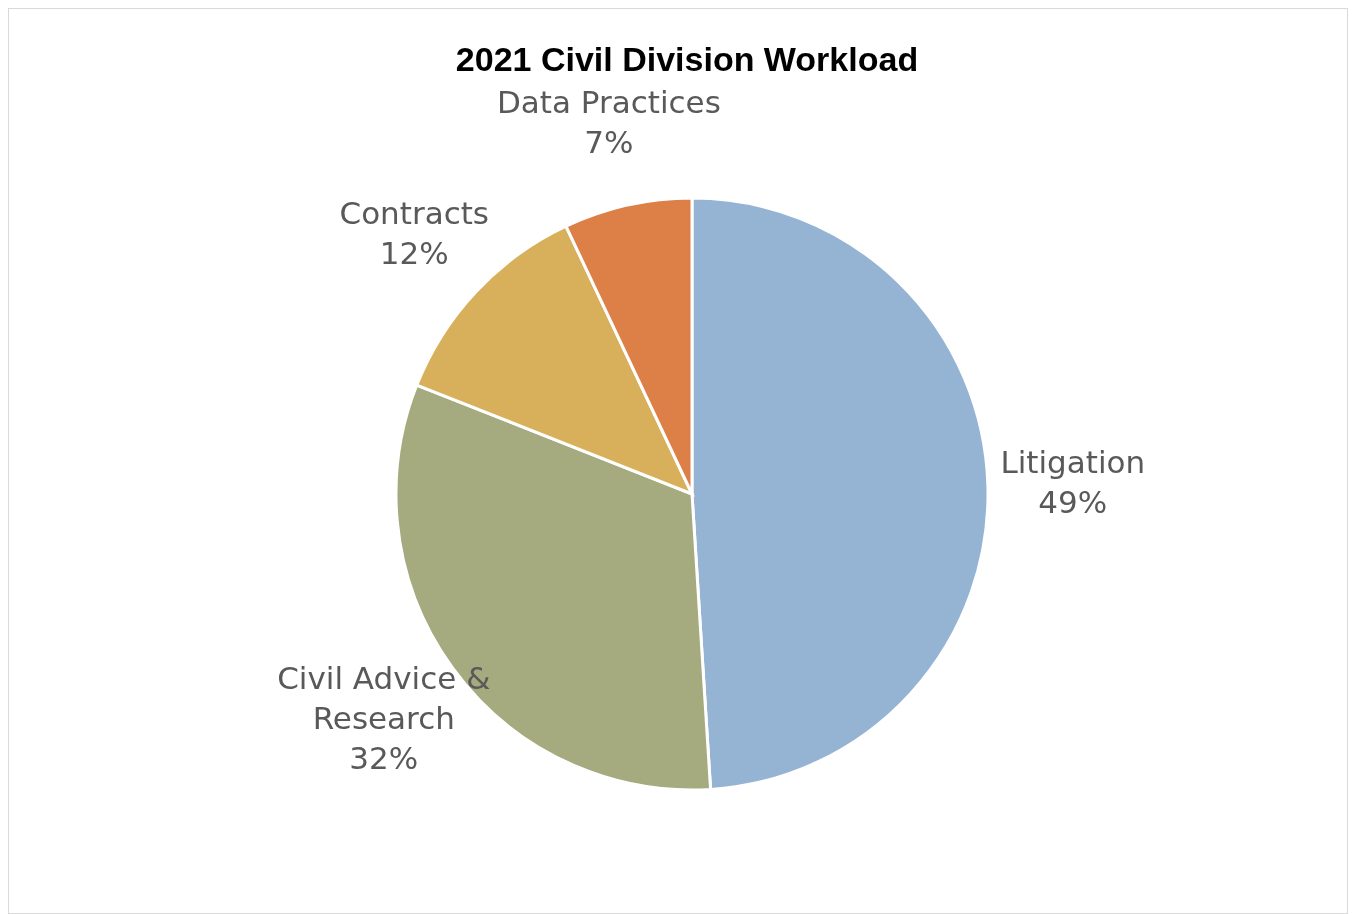  What do you see at coordinates (384, 697) in the screenshot?
I see `slice-label: Civil Advice & Research` at bounding box center [384, 697].